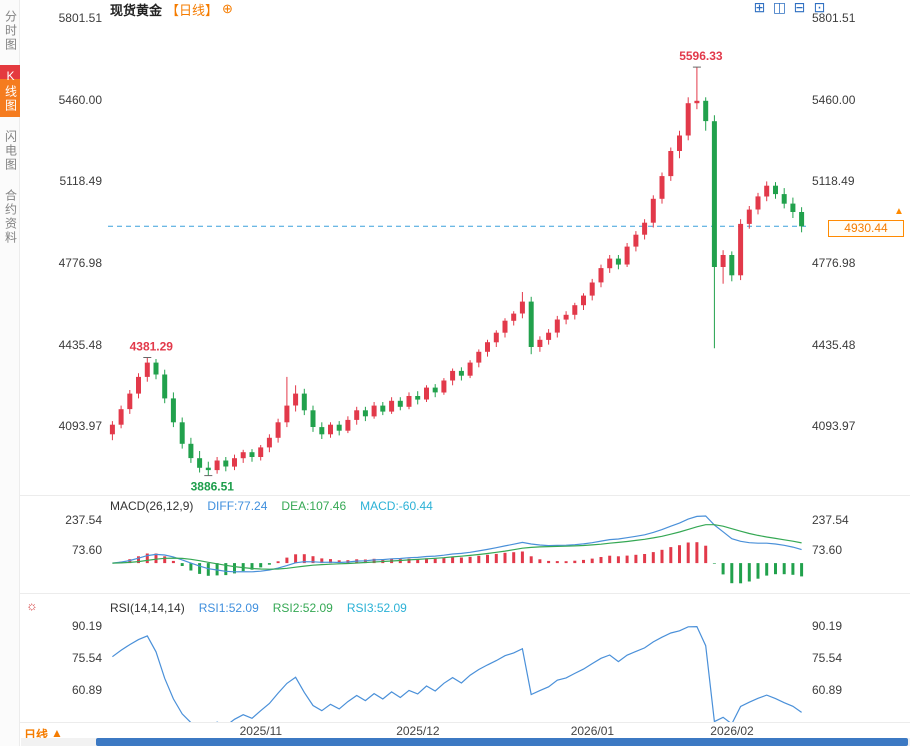 The height and width of the screenshot is (746, 910). What do you see at coordinates (10, 91) in the screenshot?
I see `sidebar-tab-kline-chart: K线图` at bounding box center [10, 91].